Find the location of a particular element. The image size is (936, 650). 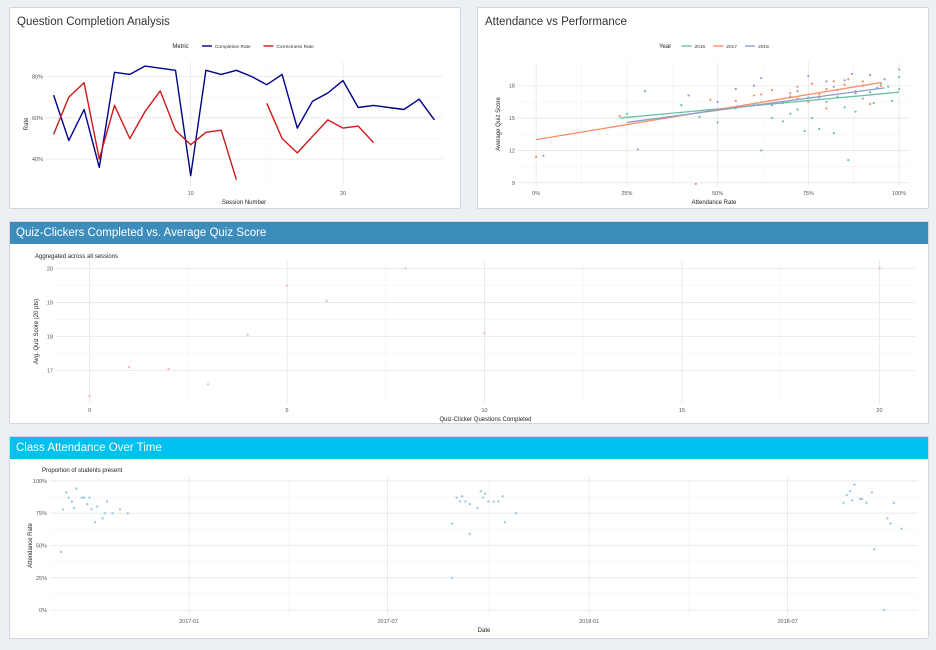

legend-label: Completion Rate is located at coordinates (233, 47).